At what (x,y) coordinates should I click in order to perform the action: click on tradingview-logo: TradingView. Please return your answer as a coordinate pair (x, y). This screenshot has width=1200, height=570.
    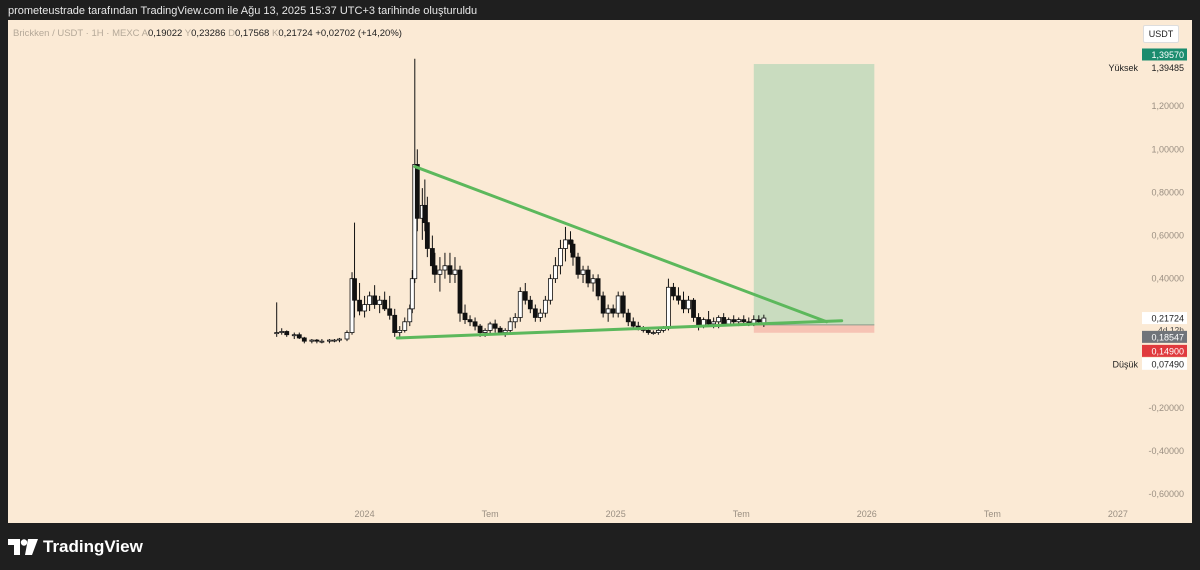
    Looking at the image, I should click on (75, 547).